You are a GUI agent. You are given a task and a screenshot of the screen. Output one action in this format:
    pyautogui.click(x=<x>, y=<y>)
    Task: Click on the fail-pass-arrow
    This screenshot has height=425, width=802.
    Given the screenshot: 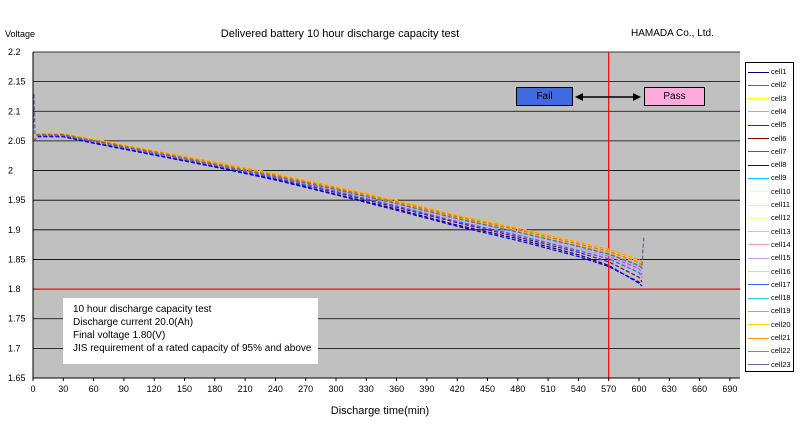 What is the action you would take?
    pyautogui.click(x=608, y=97)
    